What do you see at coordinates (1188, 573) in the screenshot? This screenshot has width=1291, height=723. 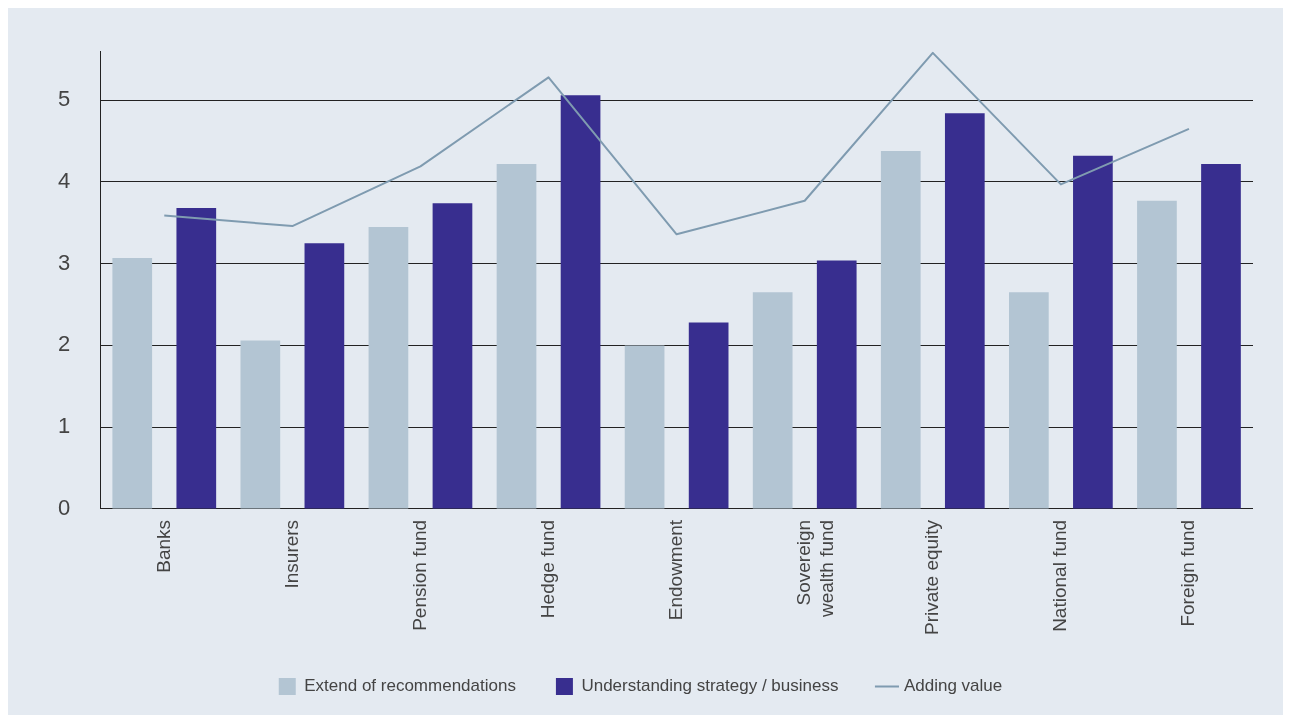 I see `x-tick-label: Foreign fund` at bounding box center [1188, 573].